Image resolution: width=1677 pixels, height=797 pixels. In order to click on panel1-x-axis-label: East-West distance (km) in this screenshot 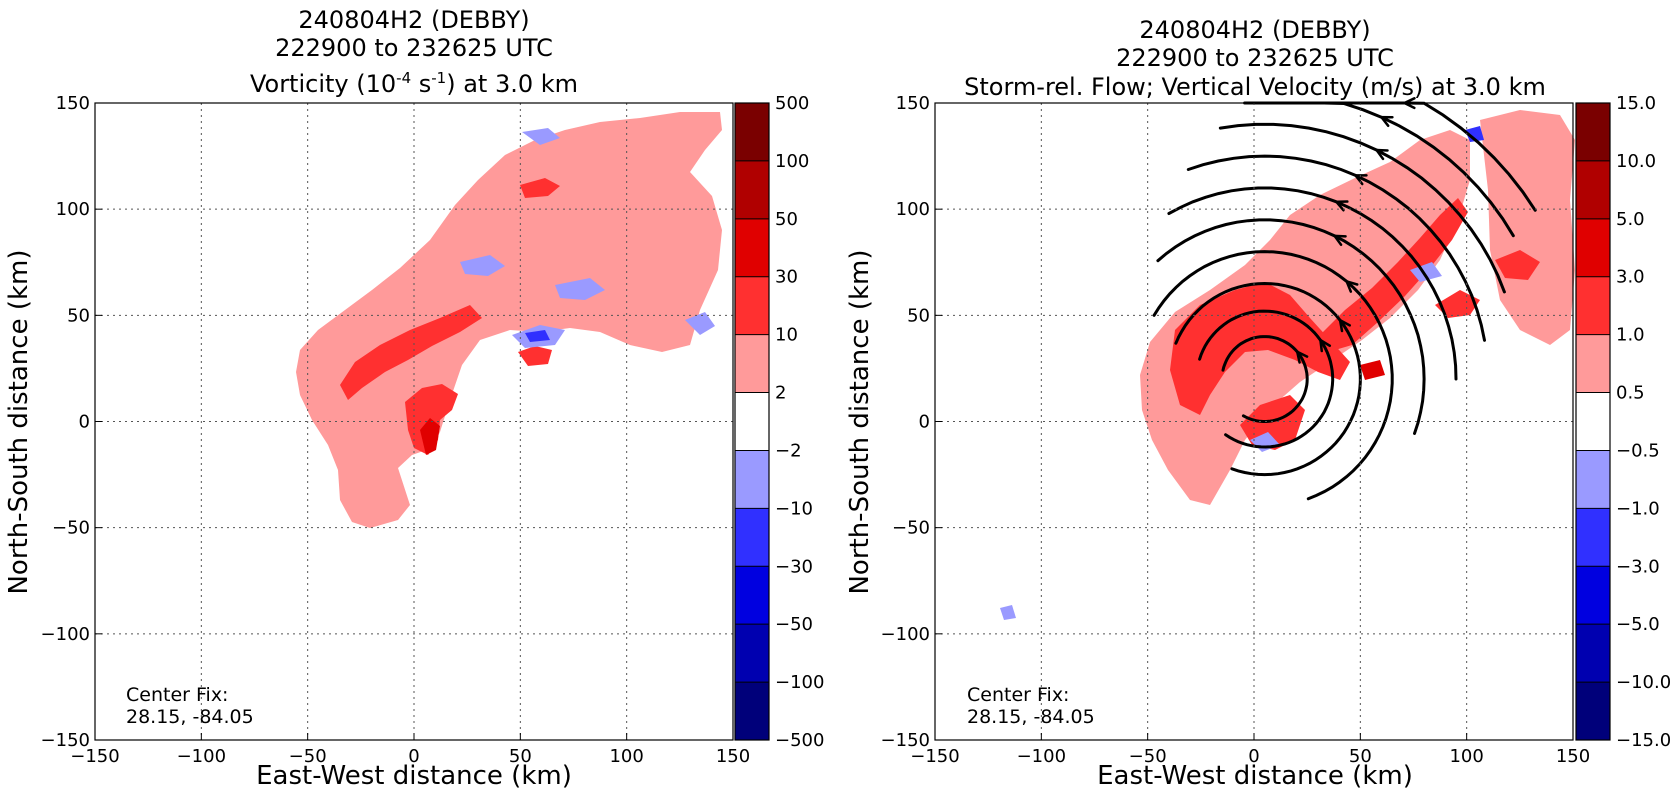, I will do `click(414, 776)`.